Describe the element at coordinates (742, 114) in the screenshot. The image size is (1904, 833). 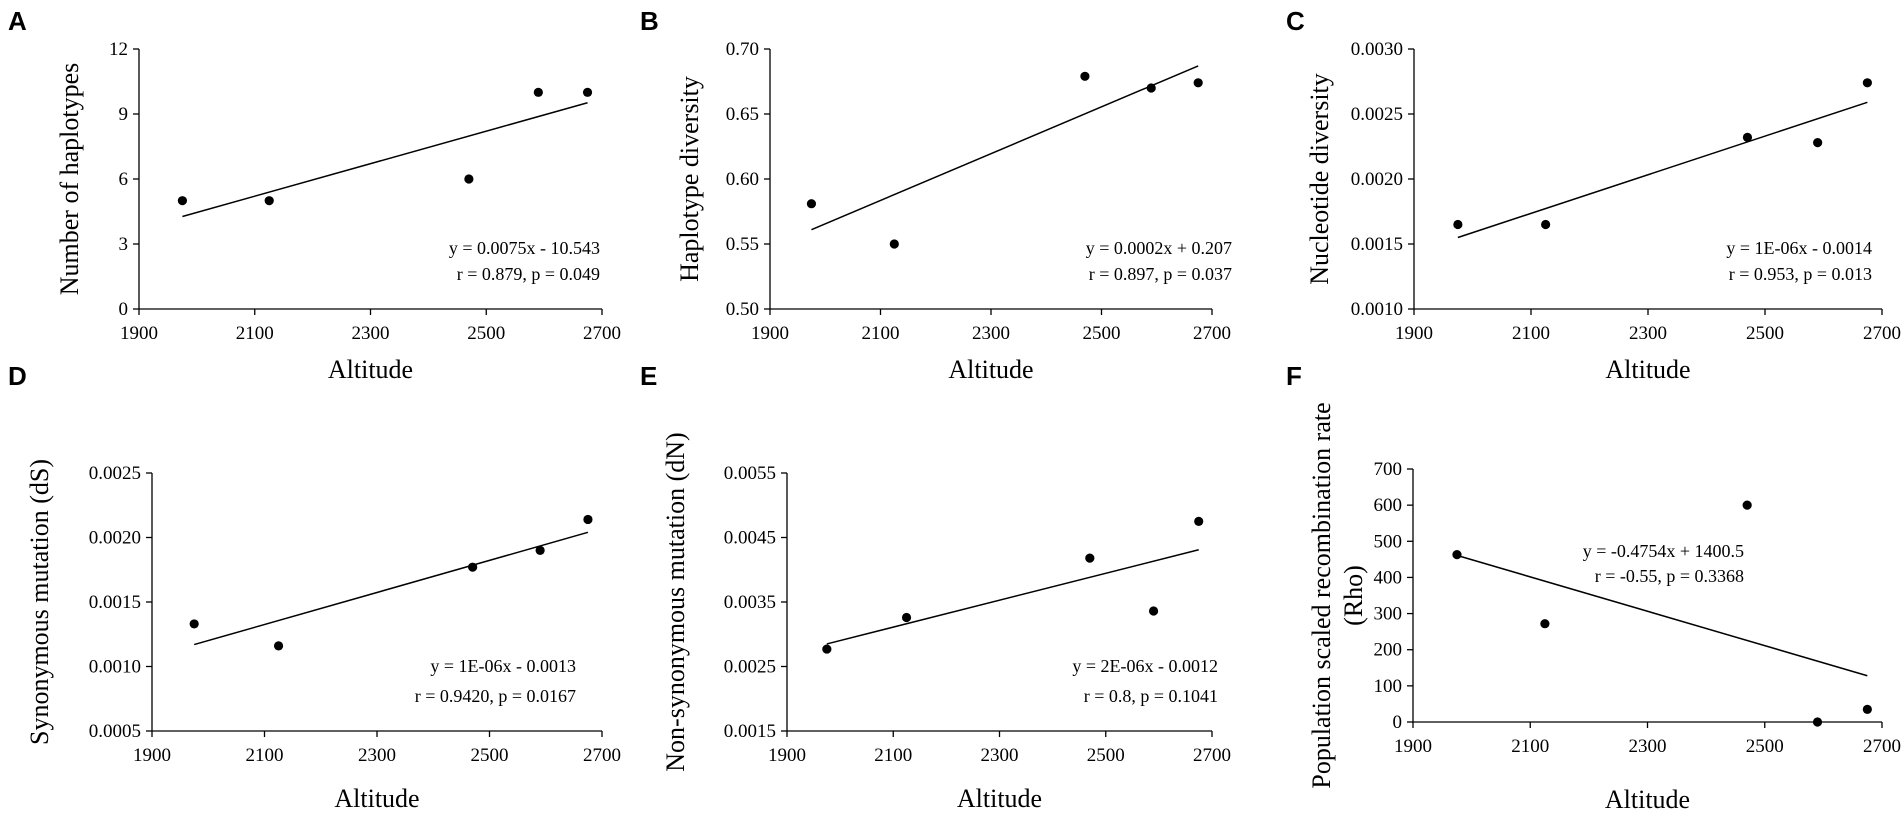
I see `y-tick-label: 0.65` at that location.